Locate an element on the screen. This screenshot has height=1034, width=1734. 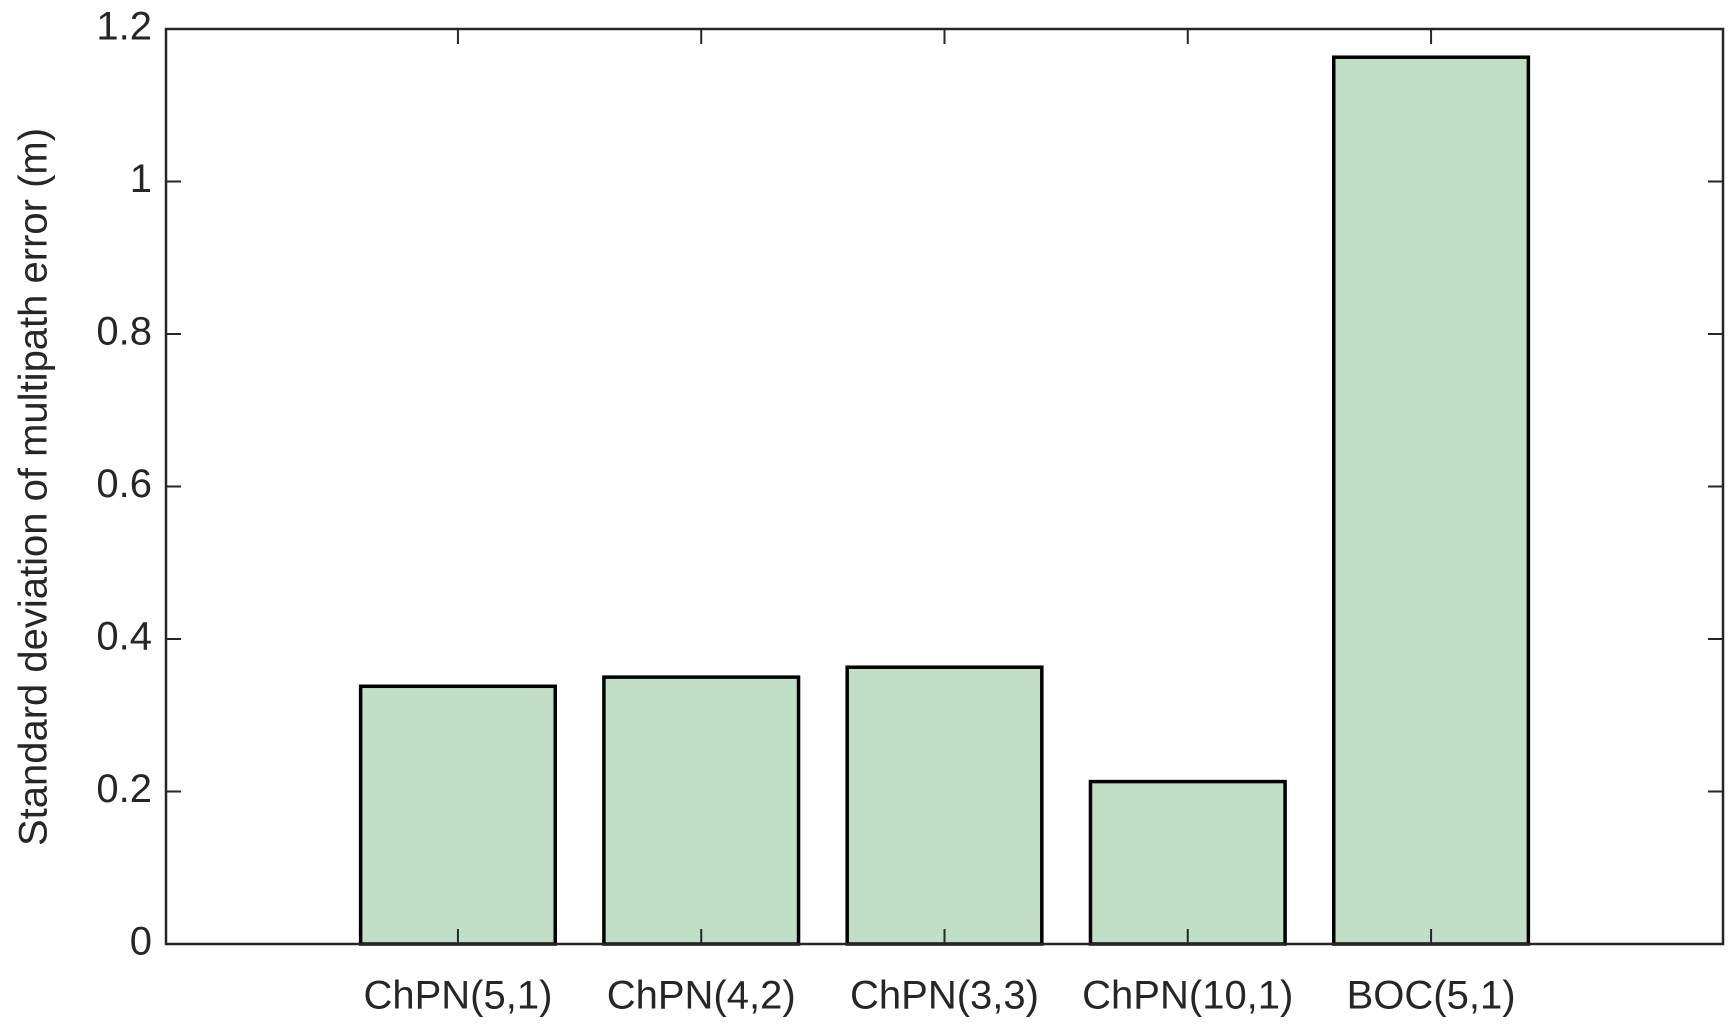
y-tick-label: 0.8 is located at coordinates (124, 332).